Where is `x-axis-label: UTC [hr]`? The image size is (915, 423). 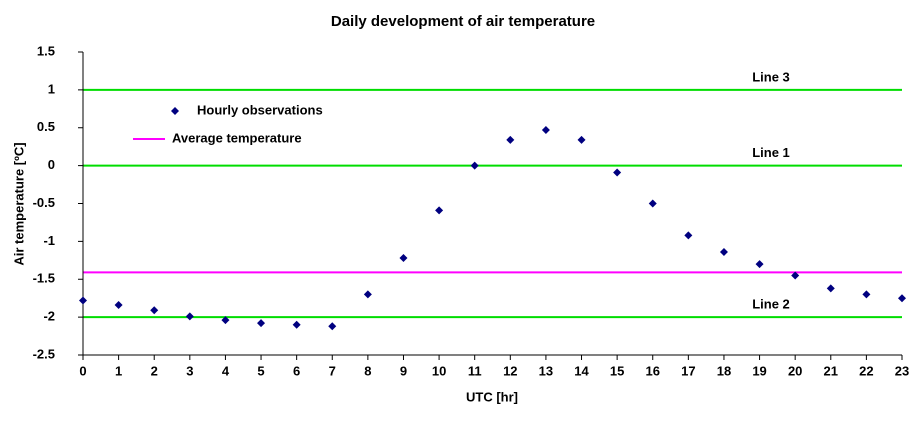 x-axis-label: UTC [hr] is located at coordinates (492, 396).